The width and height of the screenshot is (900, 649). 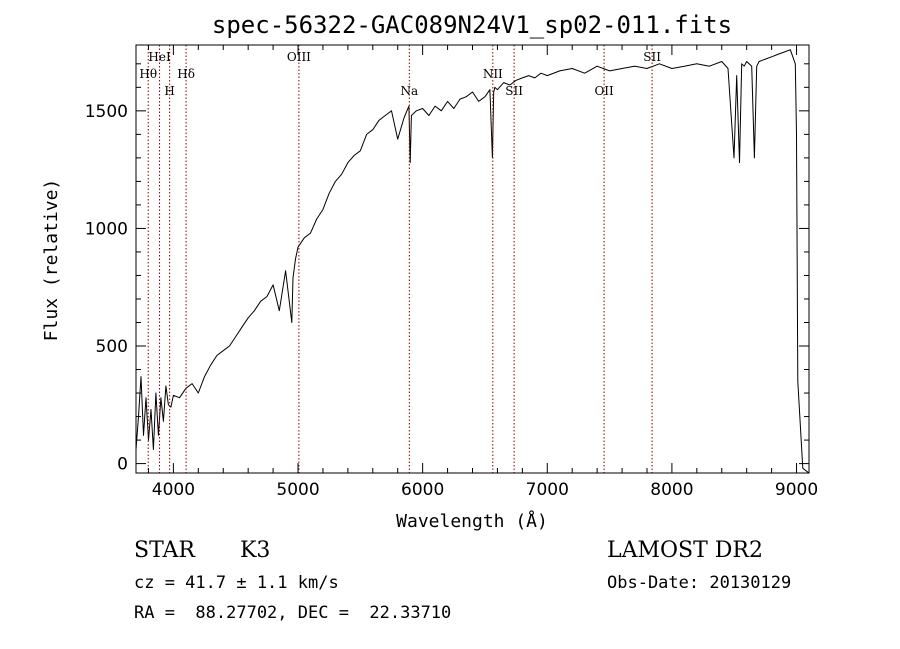 What do you see at coordinates (293, 613) in the screenshot?
I see `coordinates-readout: RA = 88.27702, DEC = 22.33710` at bounding box center [293, 613].